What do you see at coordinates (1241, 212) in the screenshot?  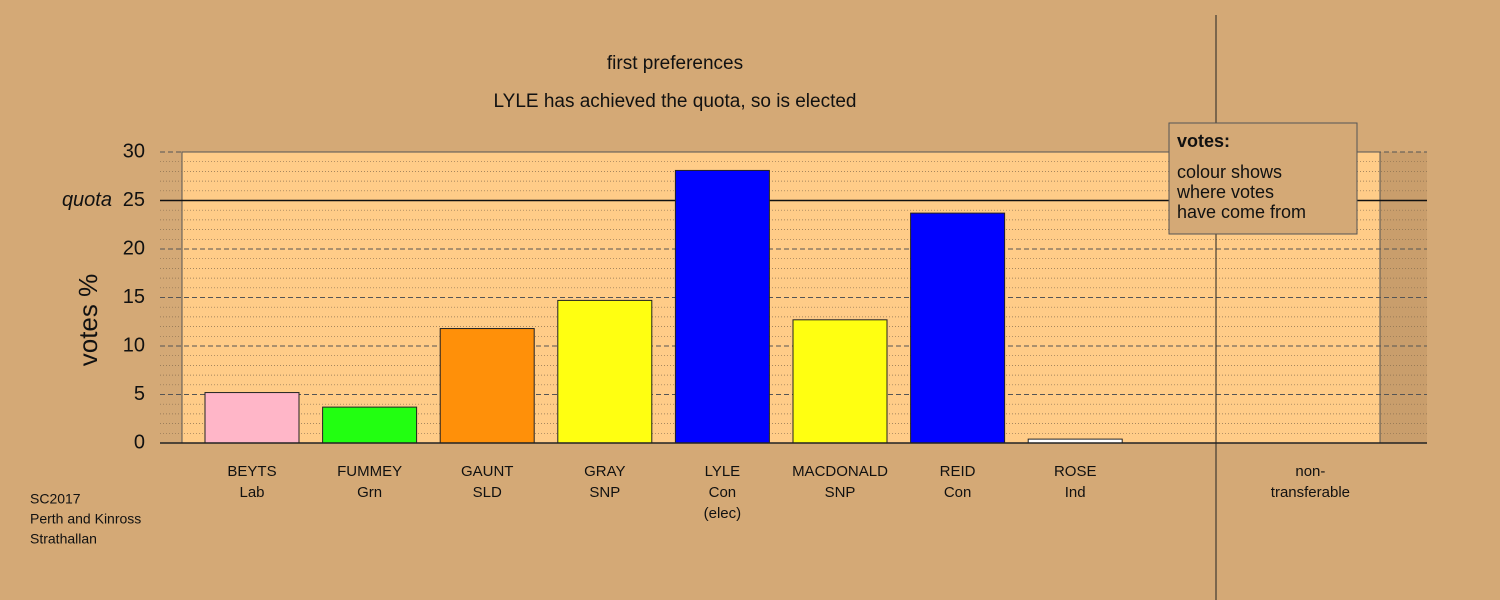 I see `legend-text: have come from` at bounding box center [1241, 212].